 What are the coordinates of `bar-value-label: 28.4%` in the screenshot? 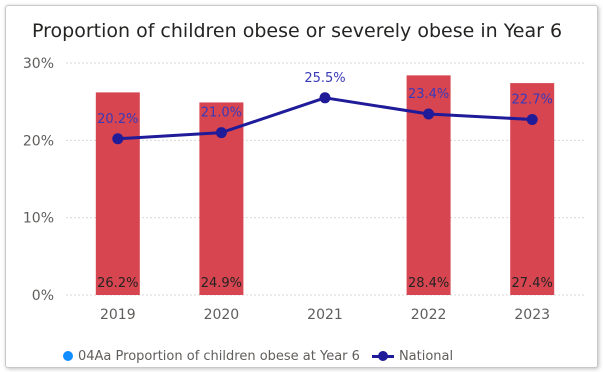 It's located at (428, 283).